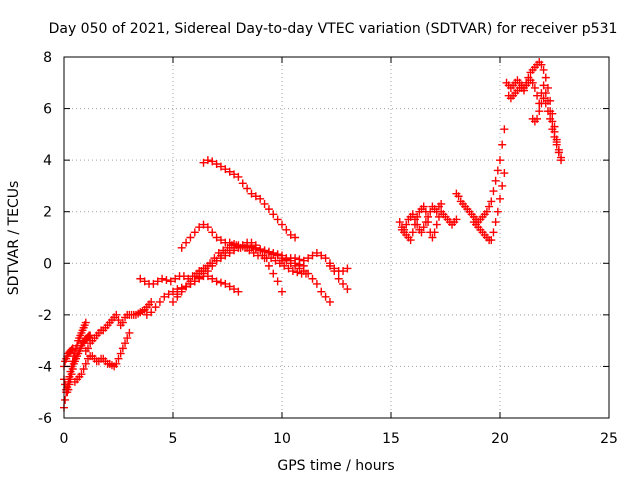  I want to click on x-tick-labels: 0 5 10 15 20 25, so click(339, 439).